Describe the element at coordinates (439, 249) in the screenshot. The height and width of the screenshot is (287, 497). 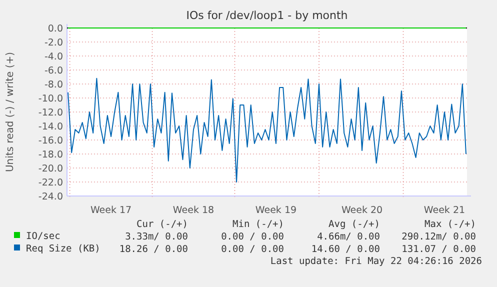
I see `text: 131.07 / 0.00` at that location.